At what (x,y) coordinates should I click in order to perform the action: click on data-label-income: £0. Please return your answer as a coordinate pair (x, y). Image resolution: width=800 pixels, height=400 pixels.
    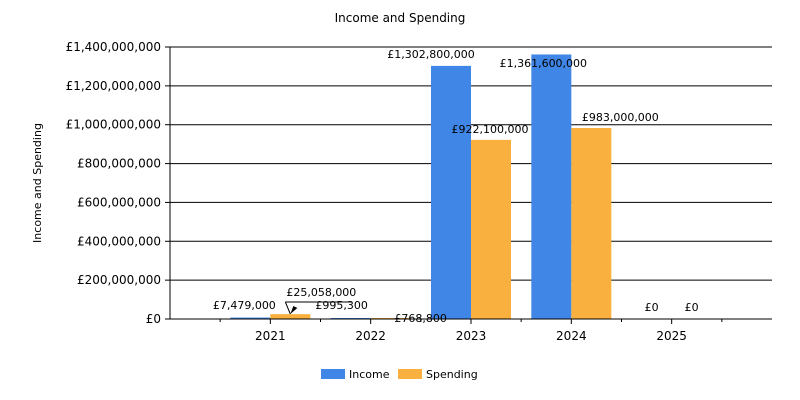
    Looking at the image, I should click on (652, 307).